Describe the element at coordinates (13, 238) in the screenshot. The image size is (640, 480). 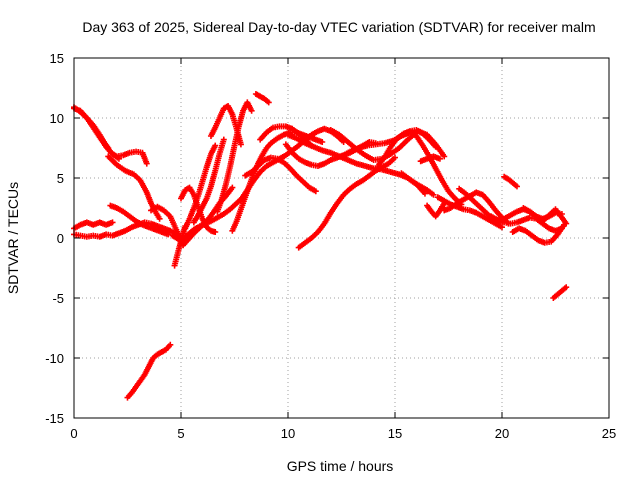
I see `y-axis-label: SDTVAR / TECUs` at that location.